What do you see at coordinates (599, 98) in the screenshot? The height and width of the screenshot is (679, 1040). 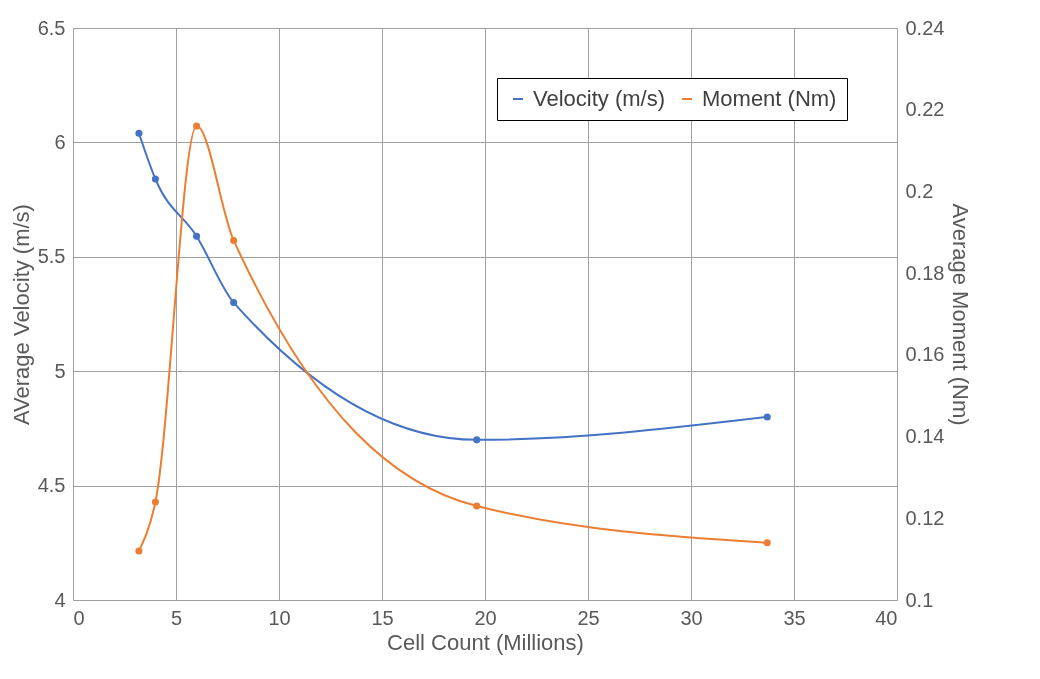 I see `legend-label: Velocity (m/s)` at bounding box center [599, 98].